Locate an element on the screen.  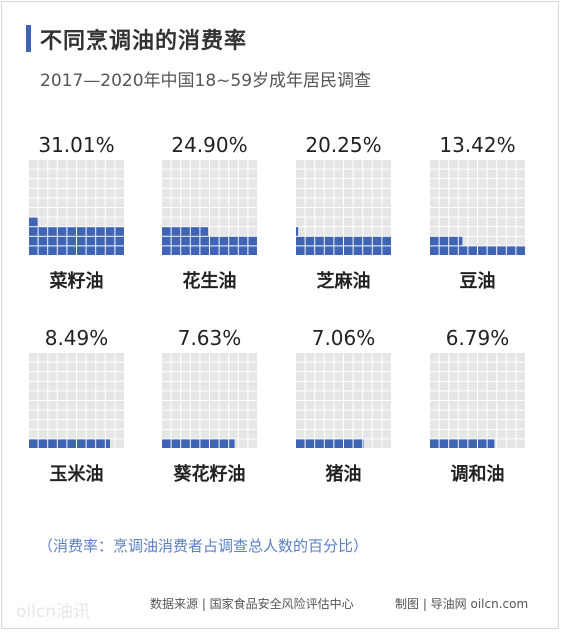
waffle-svg is located at coordinates (76, 207).